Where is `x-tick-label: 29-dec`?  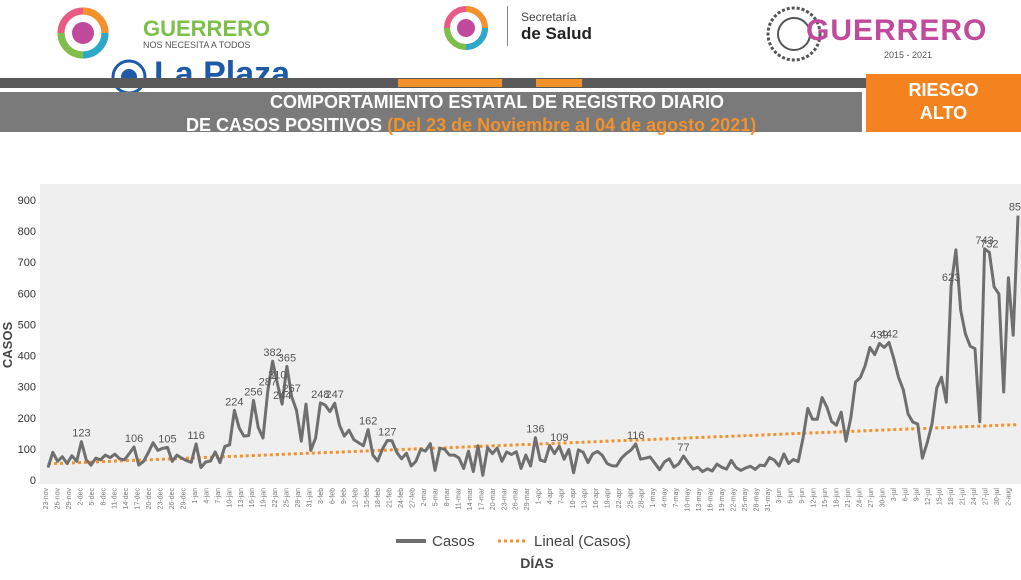
x-tick-label: 29-dec is located at coordinates (183, 499).